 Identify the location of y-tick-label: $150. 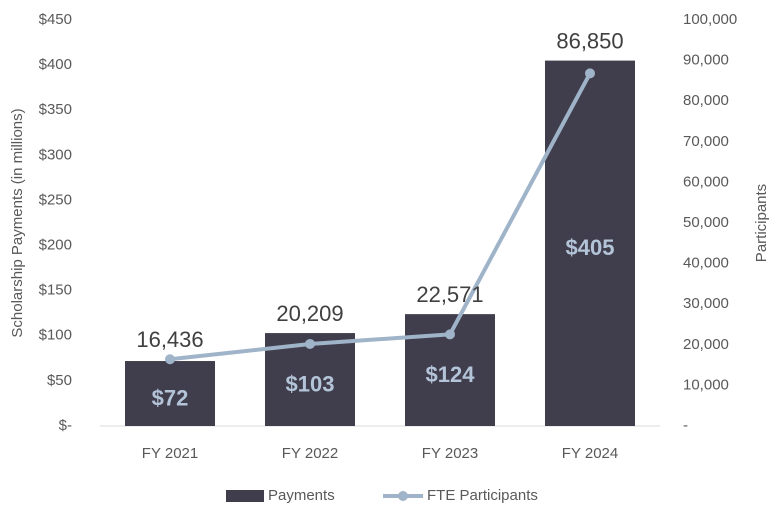
(55, 290).